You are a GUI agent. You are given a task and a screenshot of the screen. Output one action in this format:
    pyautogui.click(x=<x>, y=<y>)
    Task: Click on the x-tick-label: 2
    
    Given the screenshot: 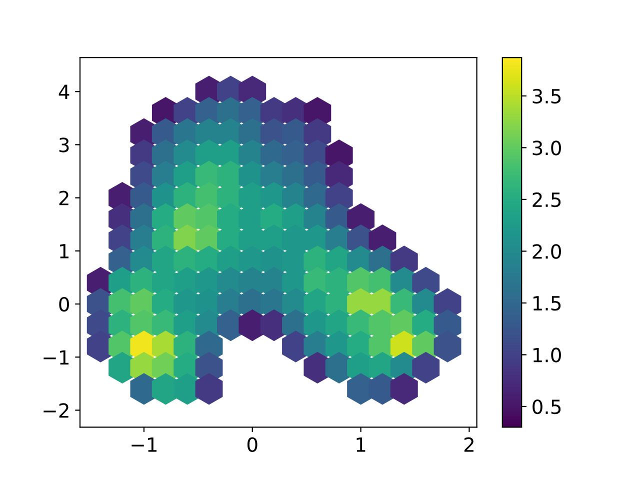 What is the action you would take?
    pyautogui.click(x=469, y=444)
    